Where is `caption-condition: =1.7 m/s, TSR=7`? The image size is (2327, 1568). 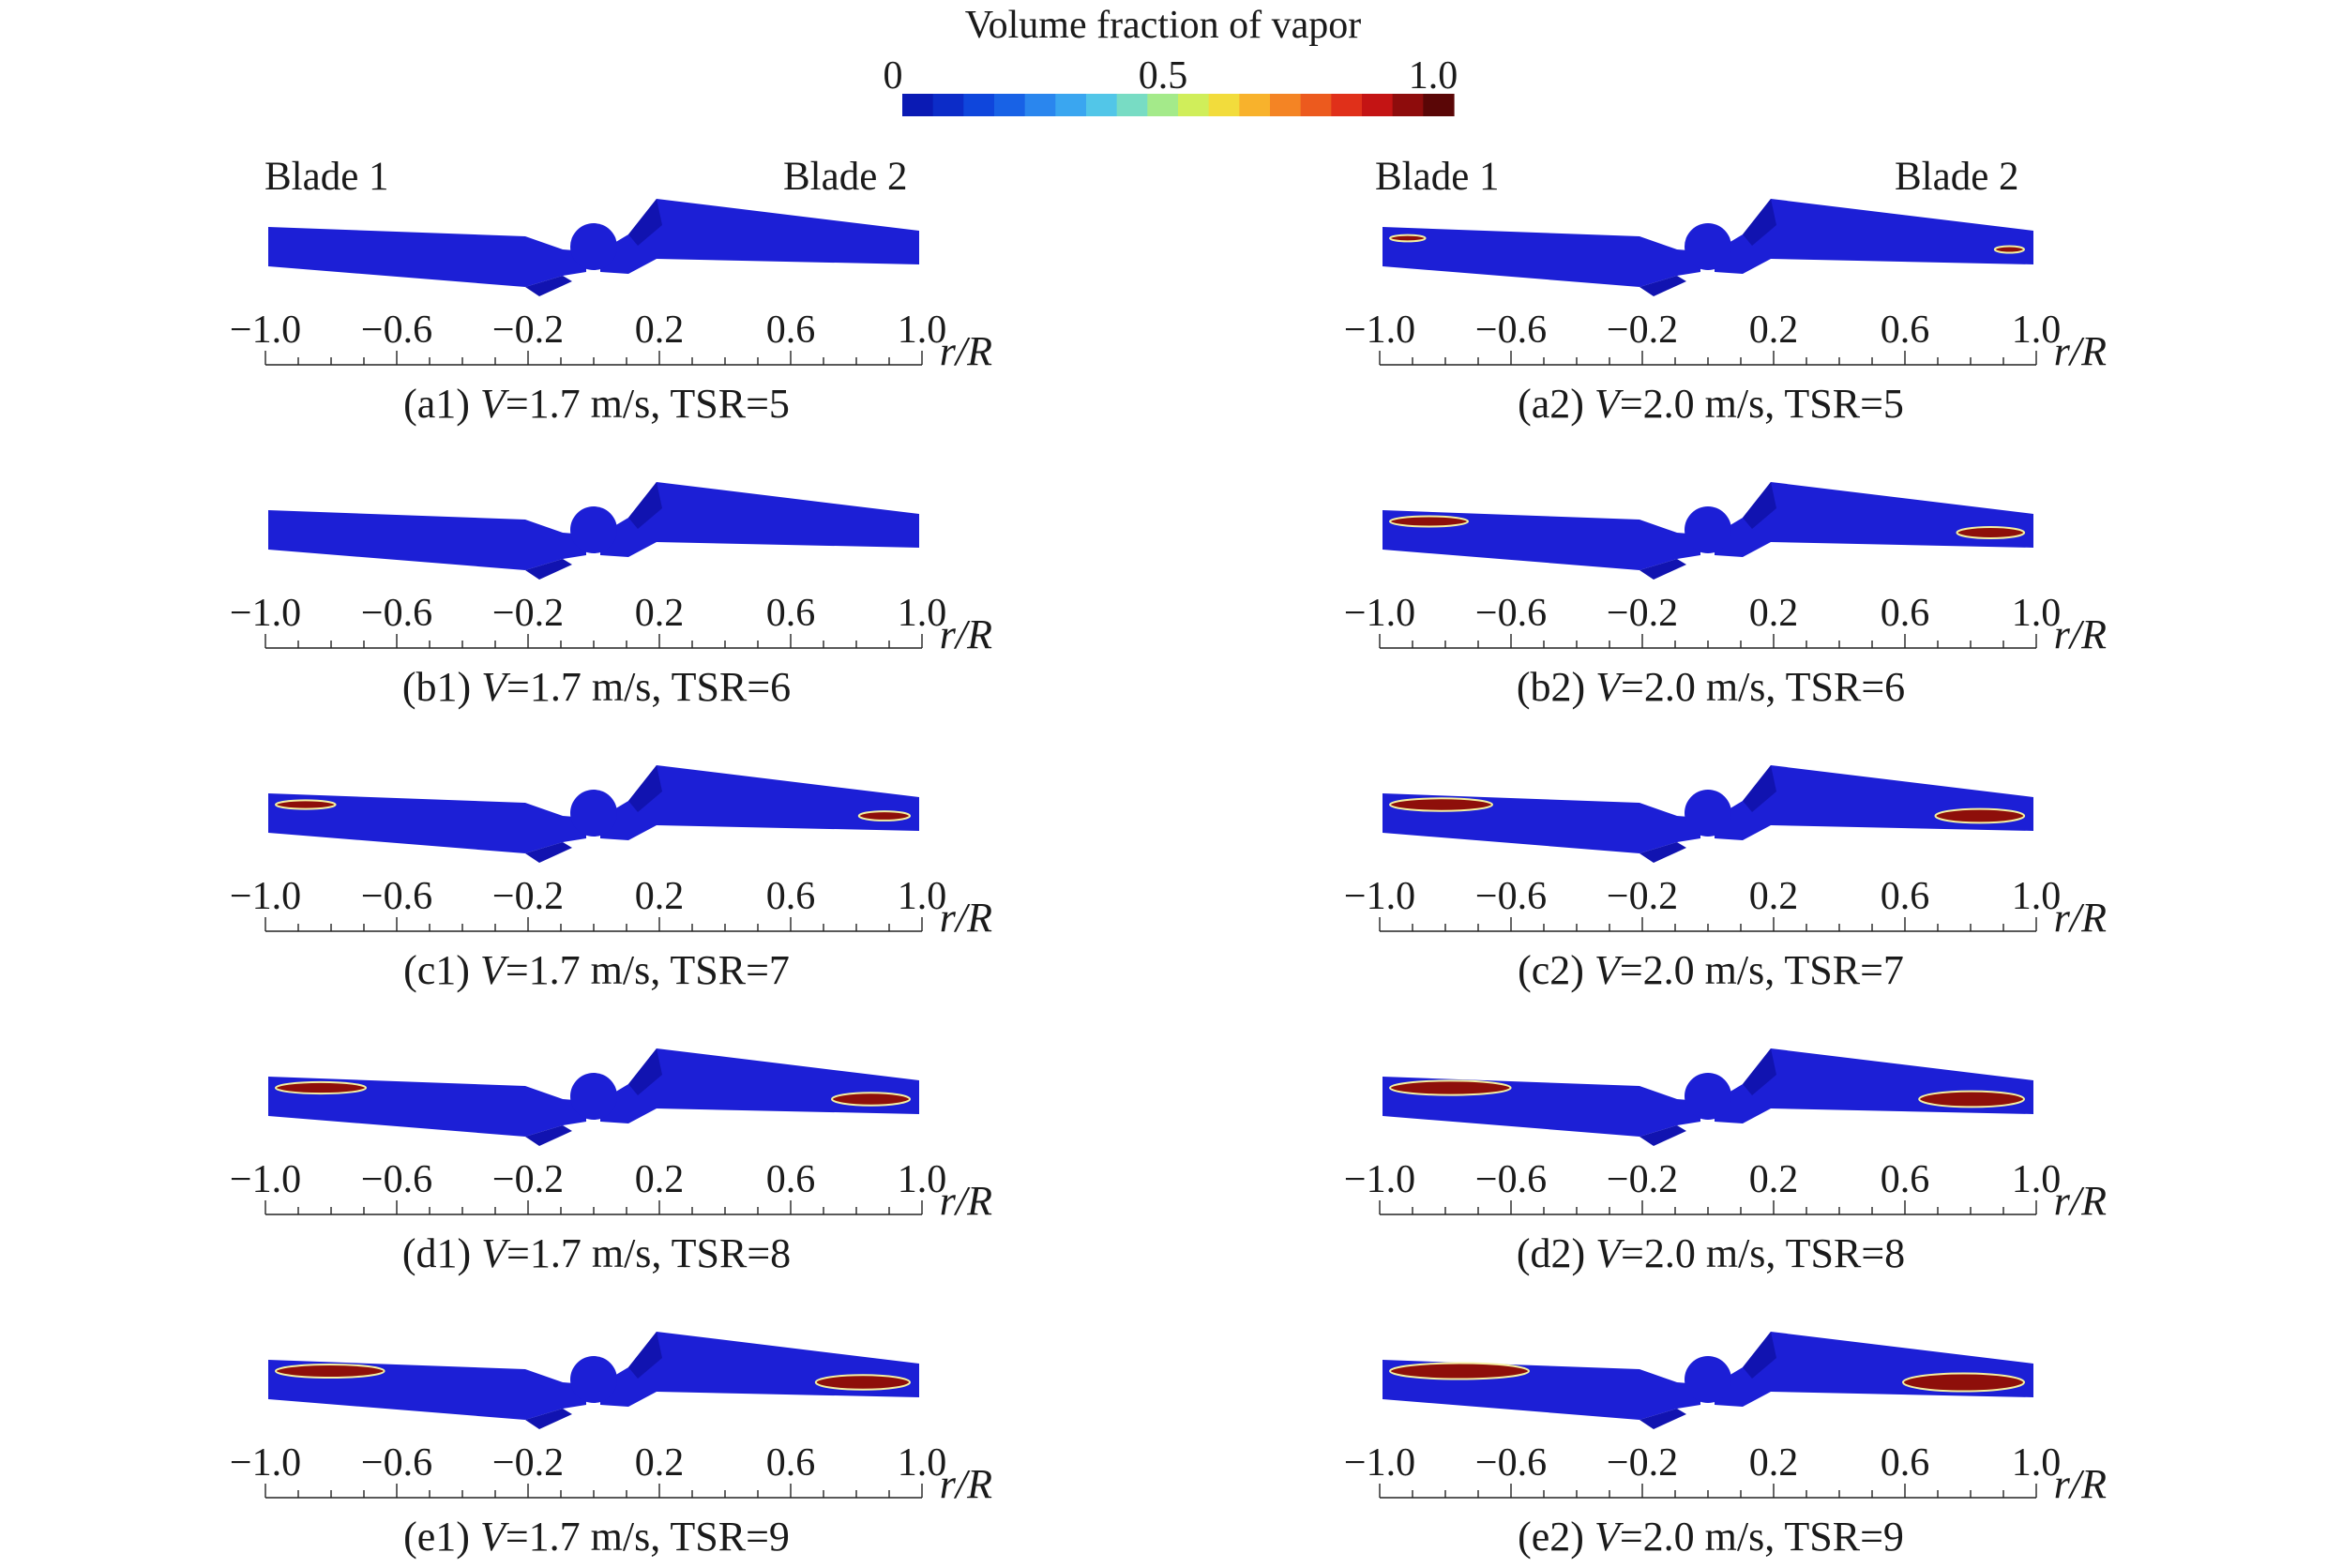 caption-condition: =1.7 m/s, TSR=7 is located at coordinates (648, 970).